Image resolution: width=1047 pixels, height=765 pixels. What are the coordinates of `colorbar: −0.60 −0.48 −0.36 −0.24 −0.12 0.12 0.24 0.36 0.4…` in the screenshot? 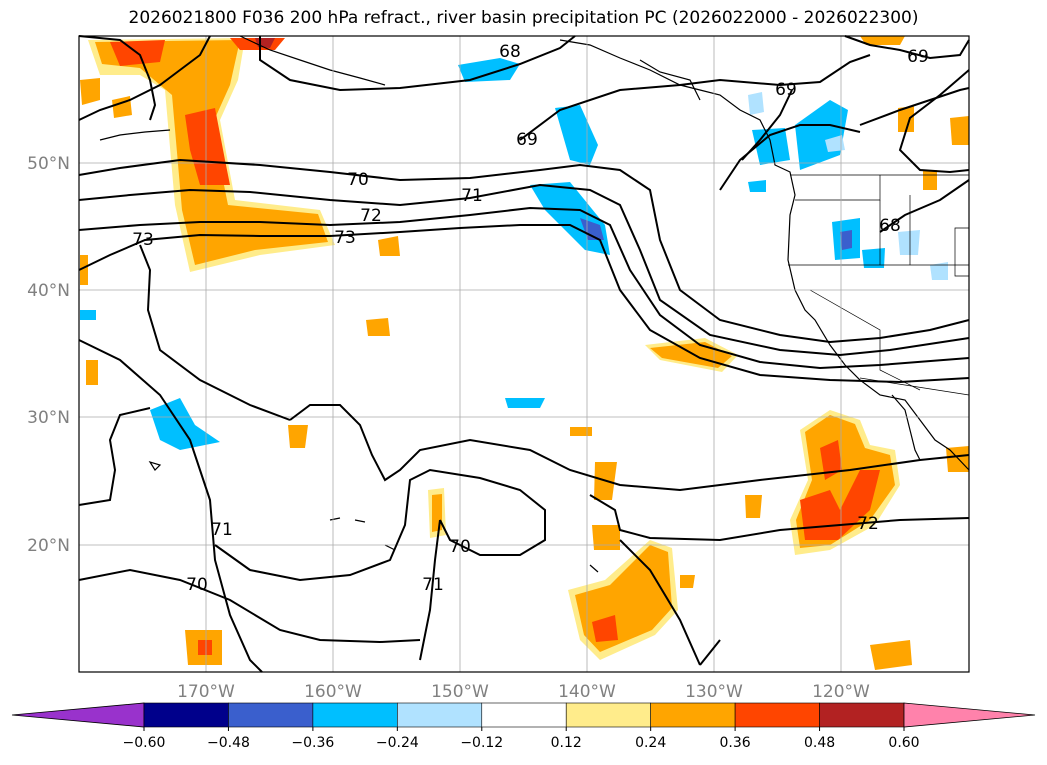 It's located at (523, 726).